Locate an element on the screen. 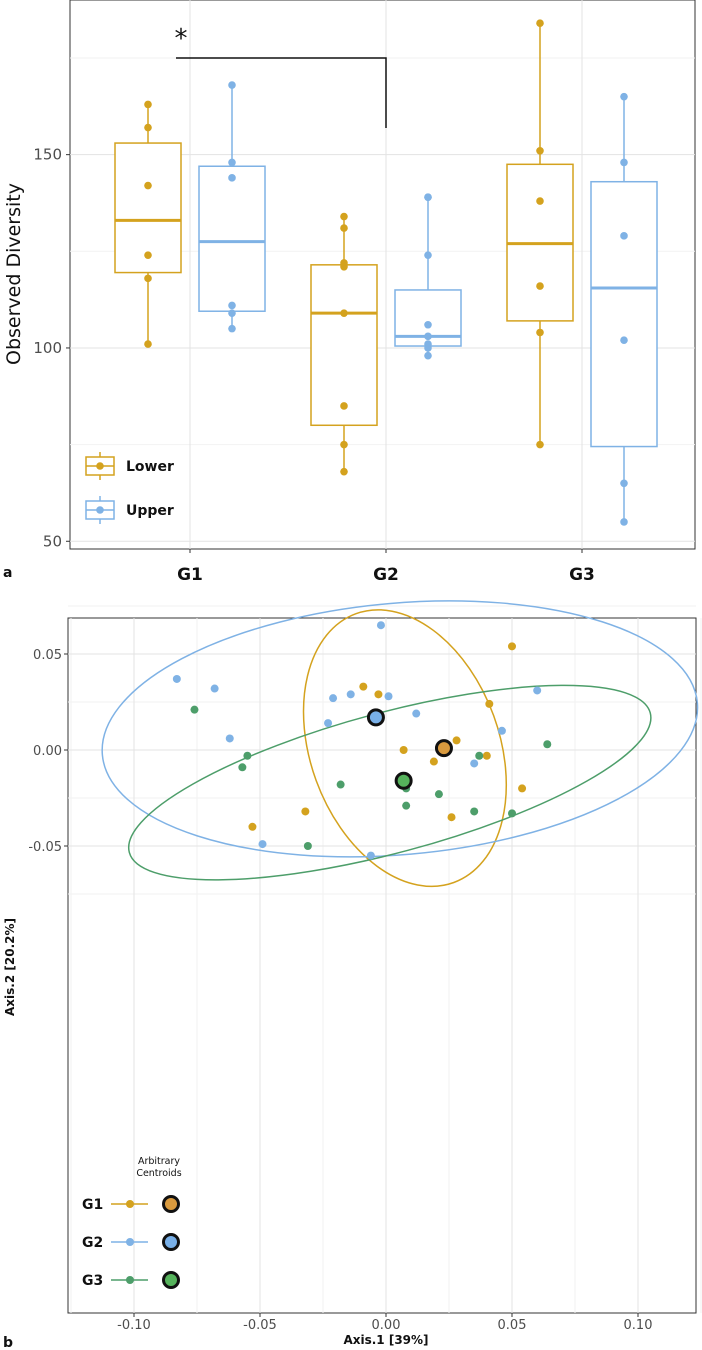 This screenshot has width=702, height=1350. legend-label-g2: G2 is located at coordinates (92, 1243).